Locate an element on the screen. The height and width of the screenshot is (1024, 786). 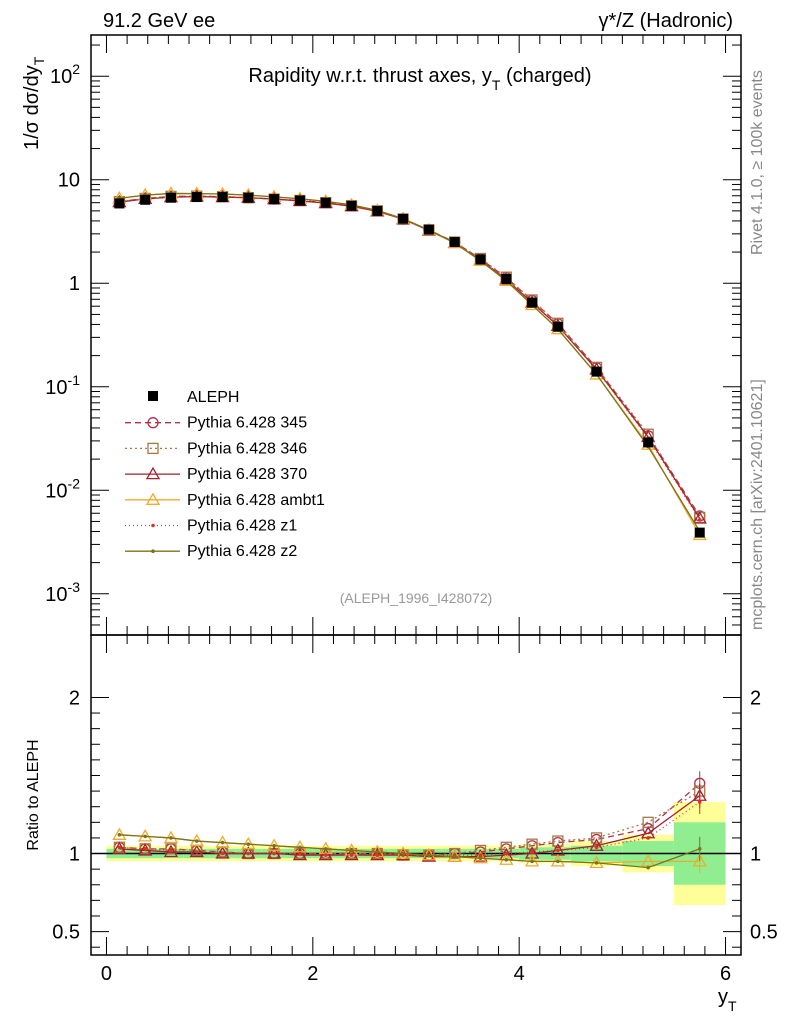
ratio-plot-marks is located at coordinates (416, 838).